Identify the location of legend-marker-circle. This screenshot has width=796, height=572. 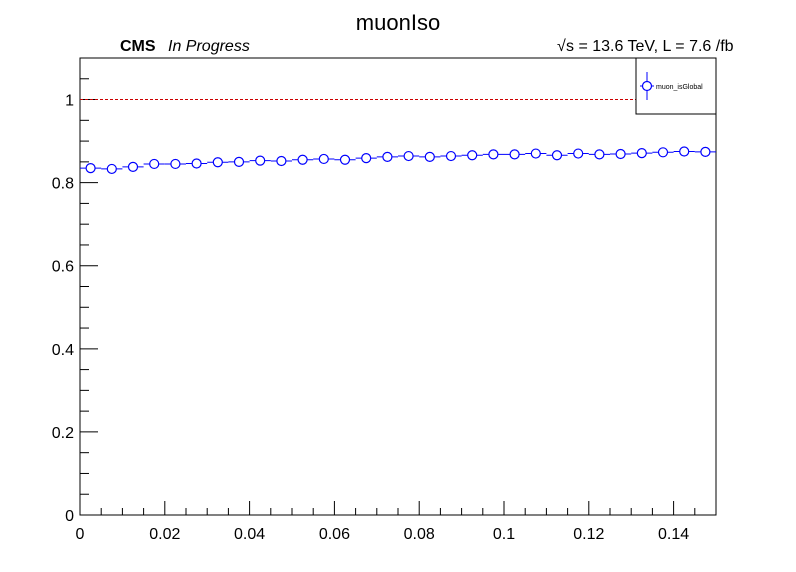
(647, 86).